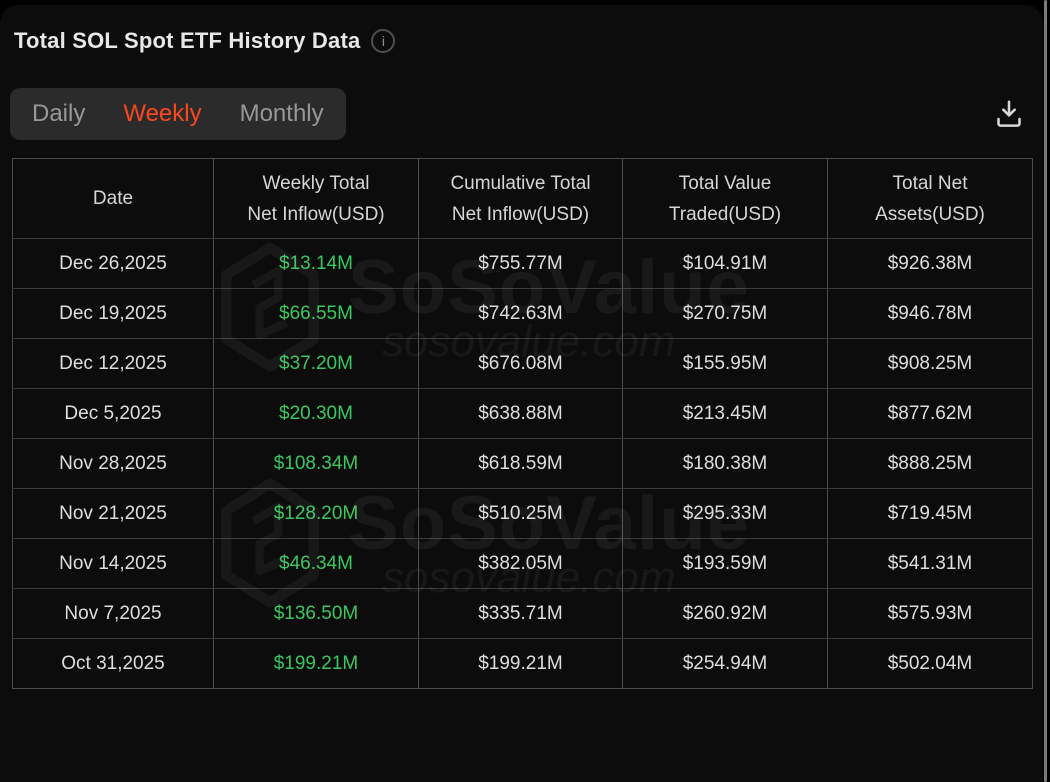  Describe the element at coordinates (316, 613) in the screenshot. I see `cell-weekly-inflow: $136.50M` at that location.